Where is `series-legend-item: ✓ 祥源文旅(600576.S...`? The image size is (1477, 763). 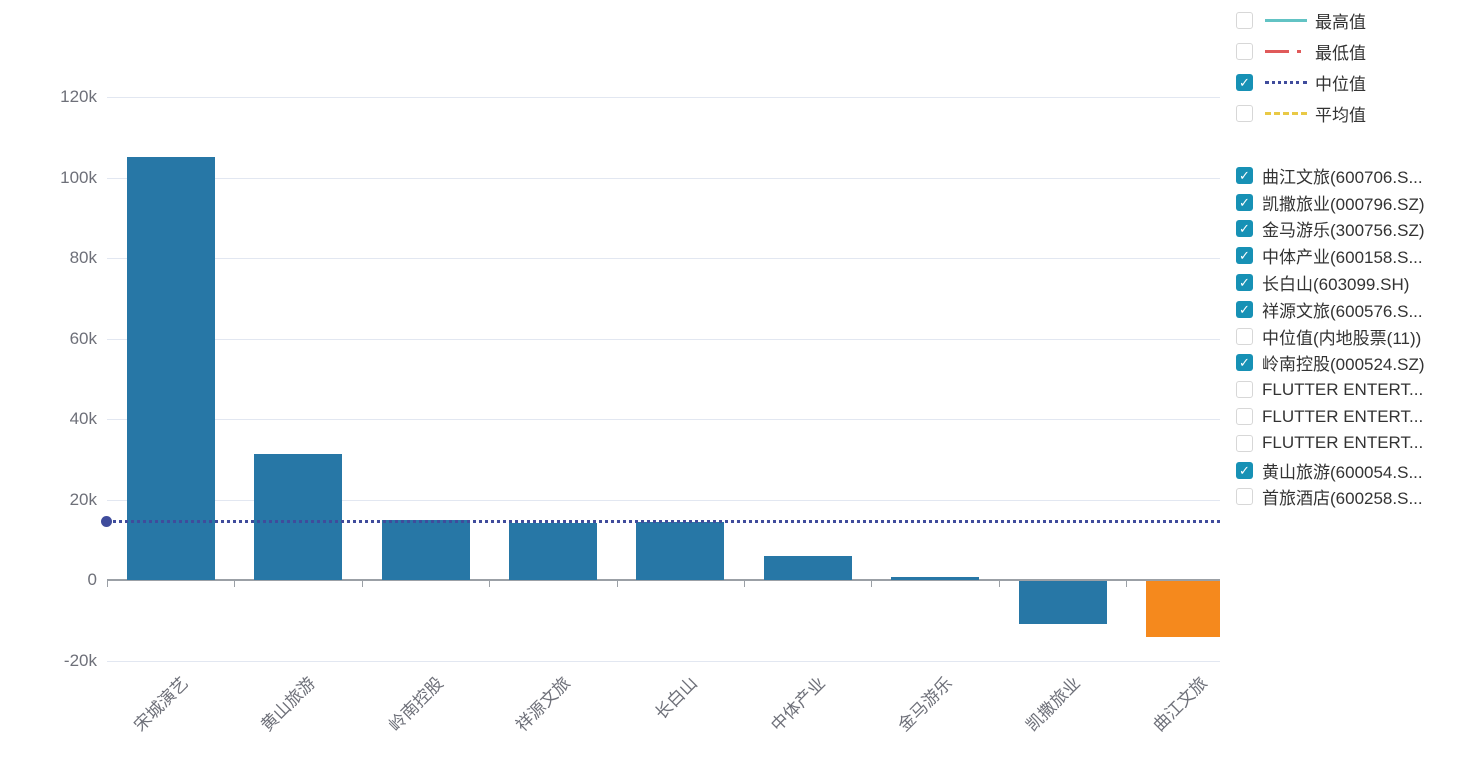 series-legend-item: ✓ 祥源文旅(600576.S... is located at coordinates (1330, 309).